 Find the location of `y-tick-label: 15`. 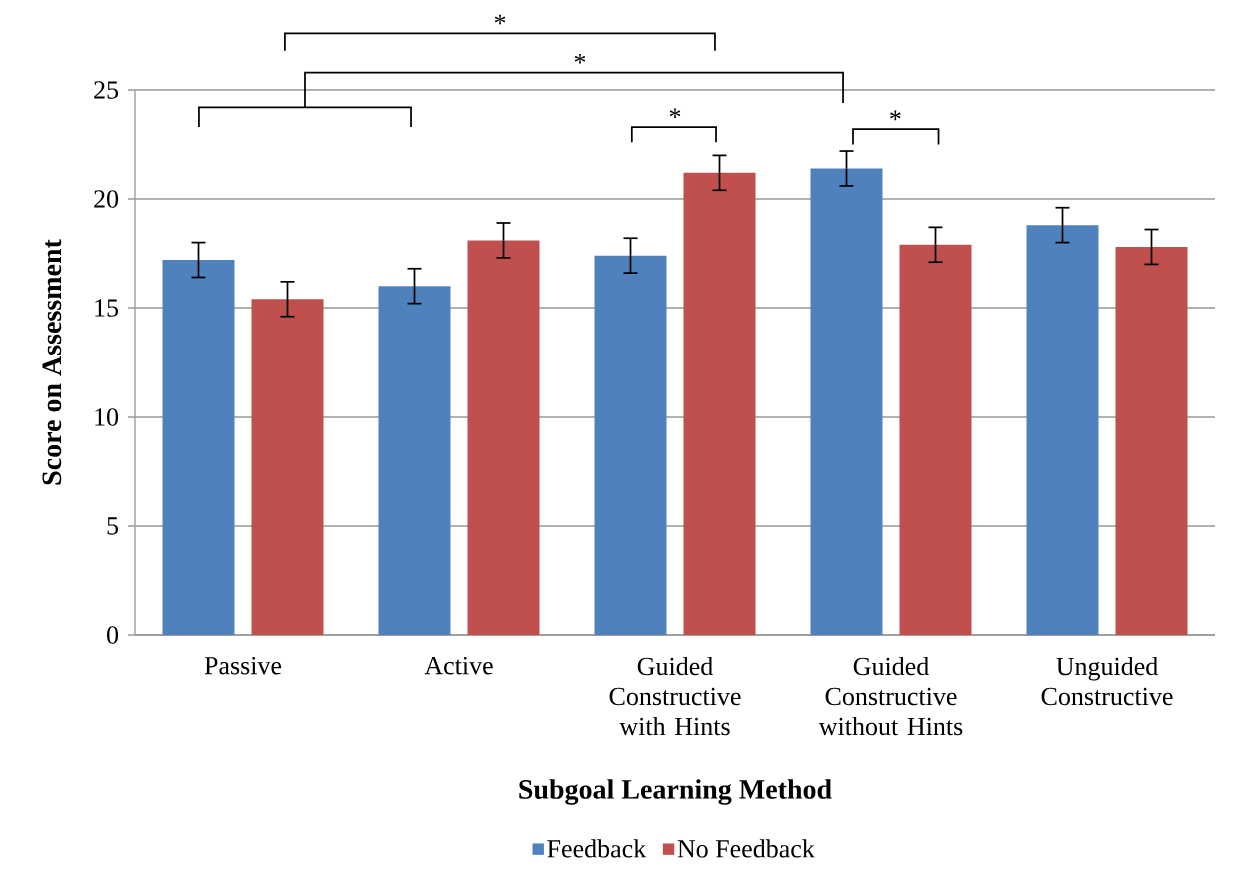

y-tick-label: 15 is located at coordinates (107, 308).